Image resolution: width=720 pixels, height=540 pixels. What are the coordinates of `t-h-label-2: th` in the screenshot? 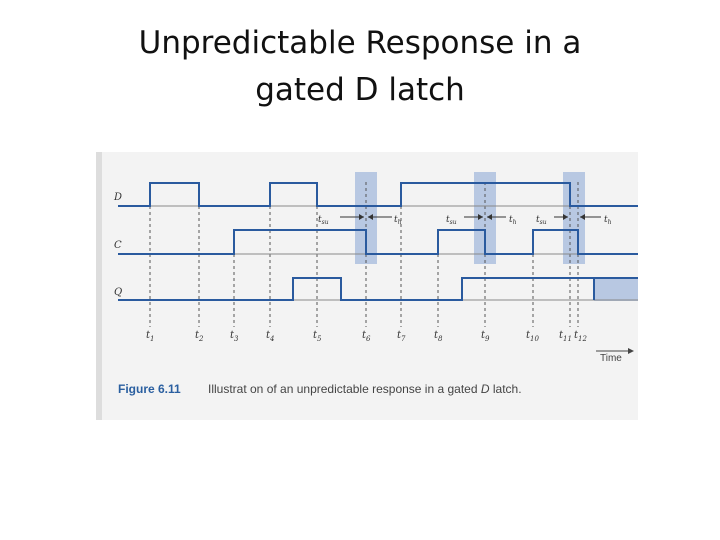 It's located at (513, 220).